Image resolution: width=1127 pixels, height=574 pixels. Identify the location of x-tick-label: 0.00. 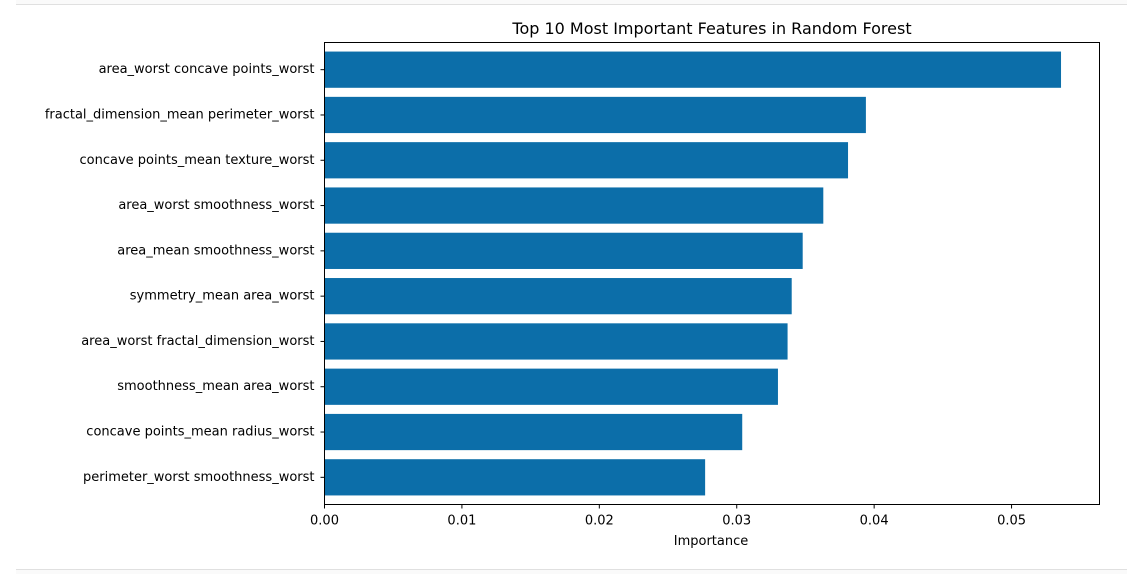
(324, 521).